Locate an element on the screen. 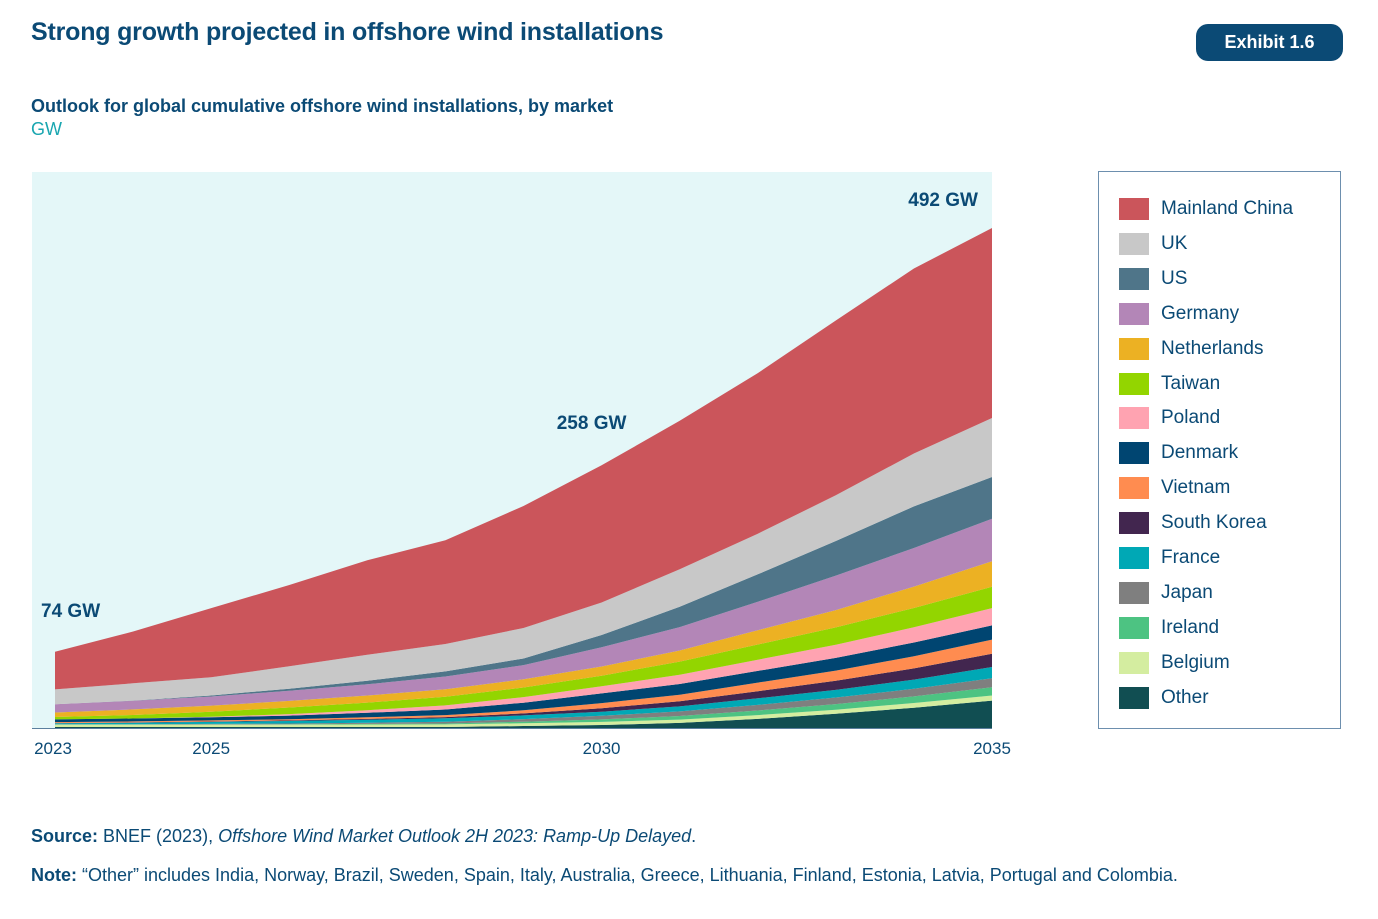 The width and height of the screenshot is (1378, 919). legend-item-japan: Japan is located at coordinates (1166, 593).